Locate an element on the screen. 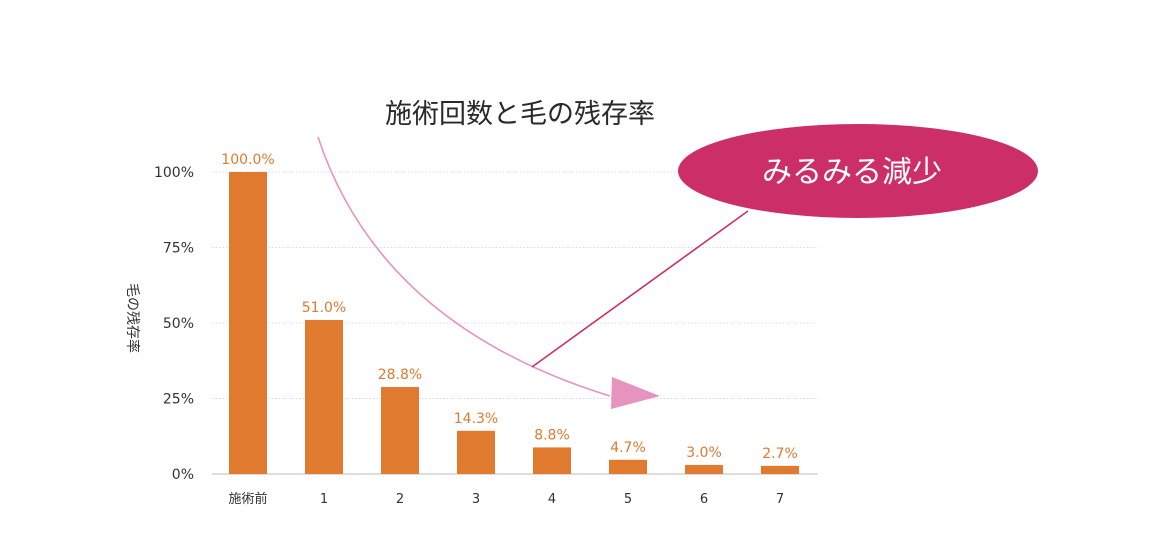 The width and height of the screenshot is (1164, 550). x-tick-label: 施術前 is located at coordinates (247, 499).